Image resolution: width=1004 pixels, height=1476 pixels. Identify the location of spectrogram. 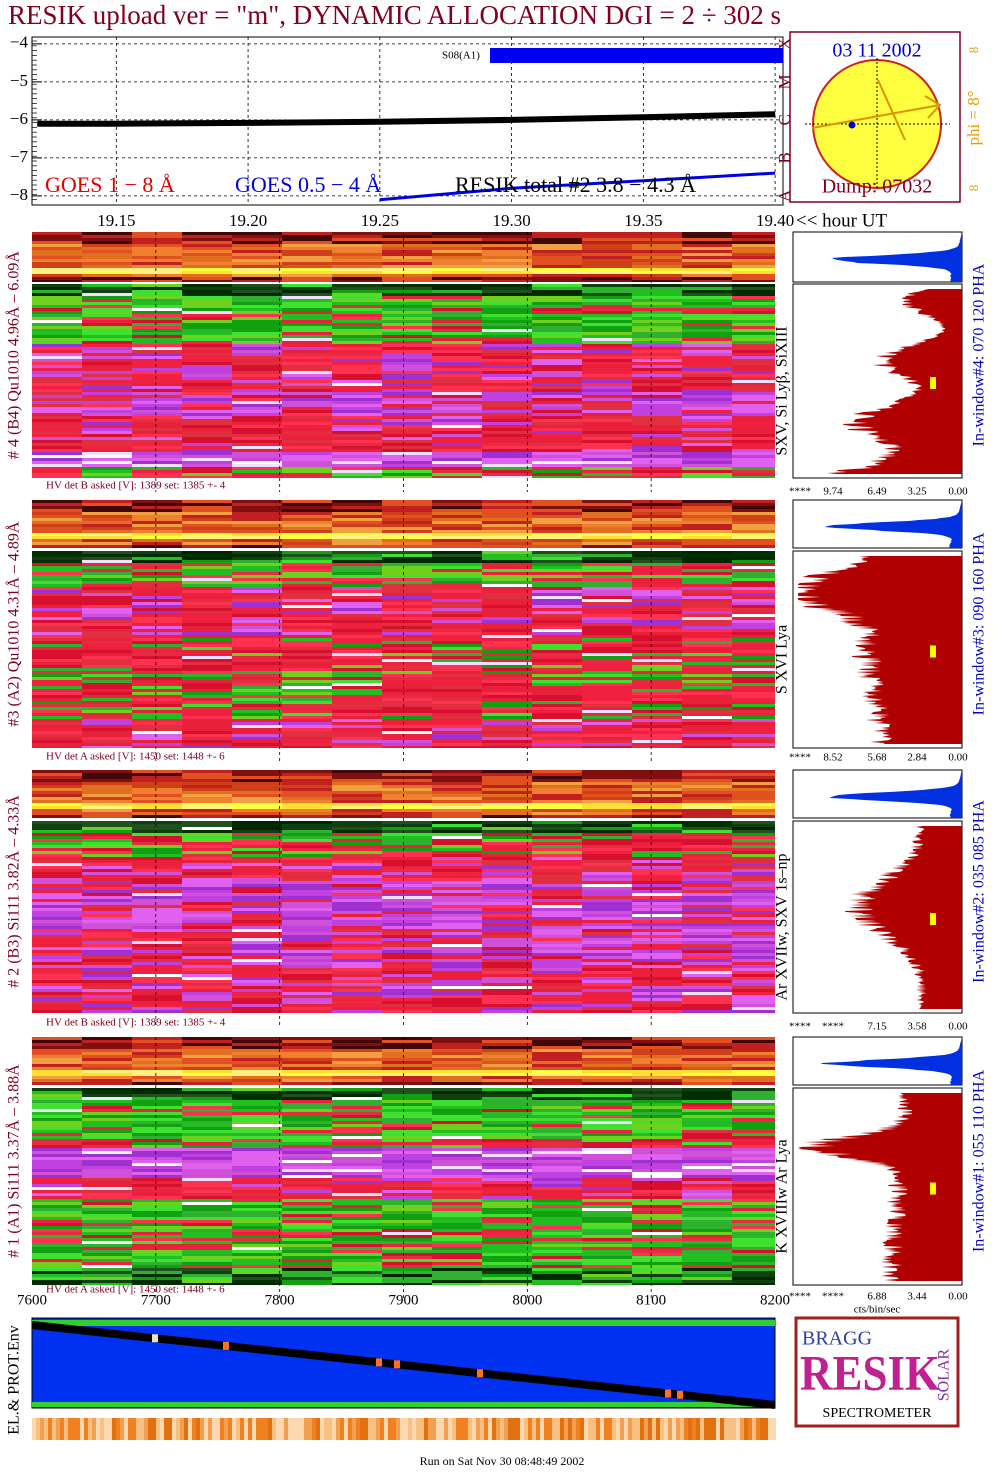
(403, 1161).